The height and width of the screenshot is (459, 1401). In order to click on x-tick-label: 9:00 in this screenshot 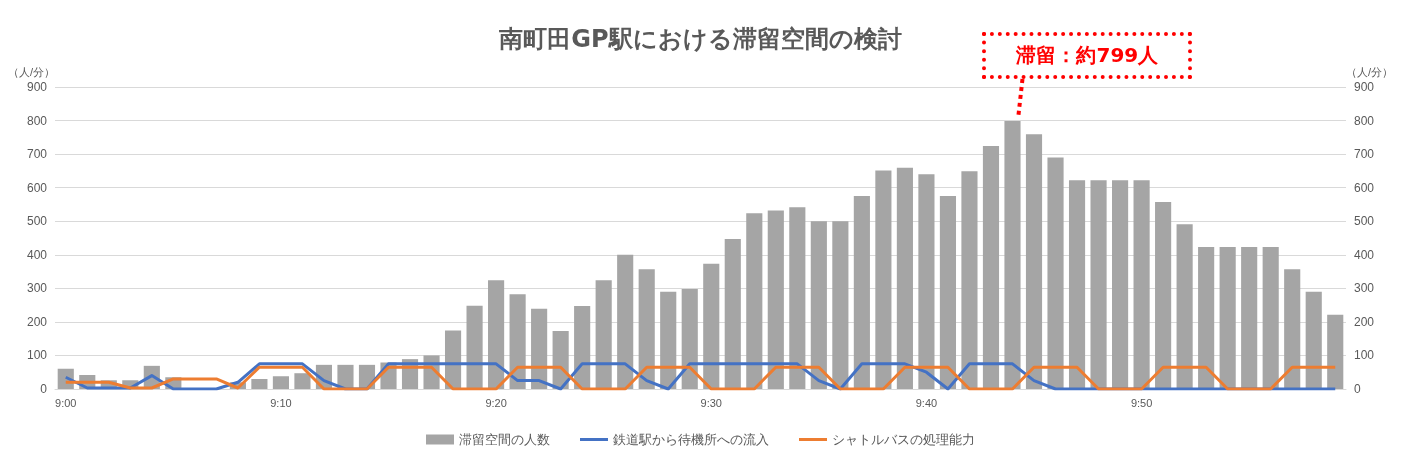, I will do `click(66, 402)`.